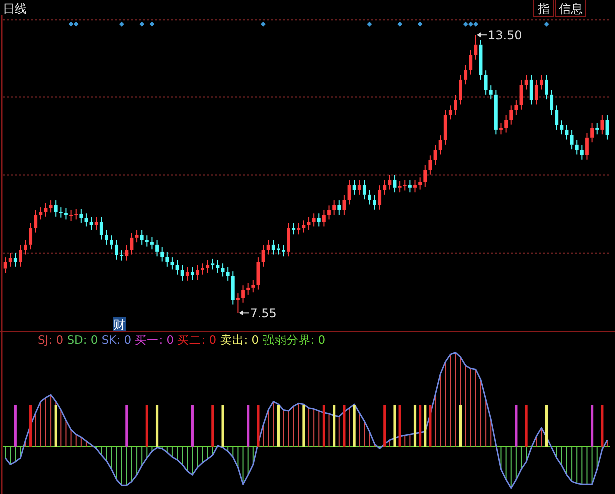 The image size is (615, 494). What do you see at coordinates (505, 35) in the screenshot?
I see `annotation: 13.50` at bounding box center [505, 35].